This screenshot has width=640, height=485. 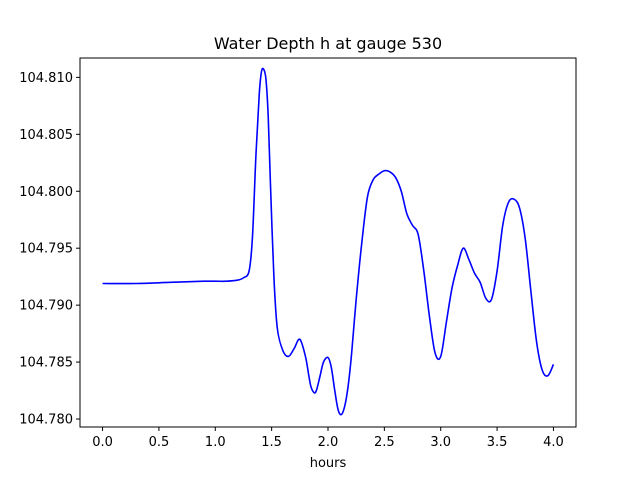 I want to click on y-tick-label: 104.800, so click(x=46, y=192).